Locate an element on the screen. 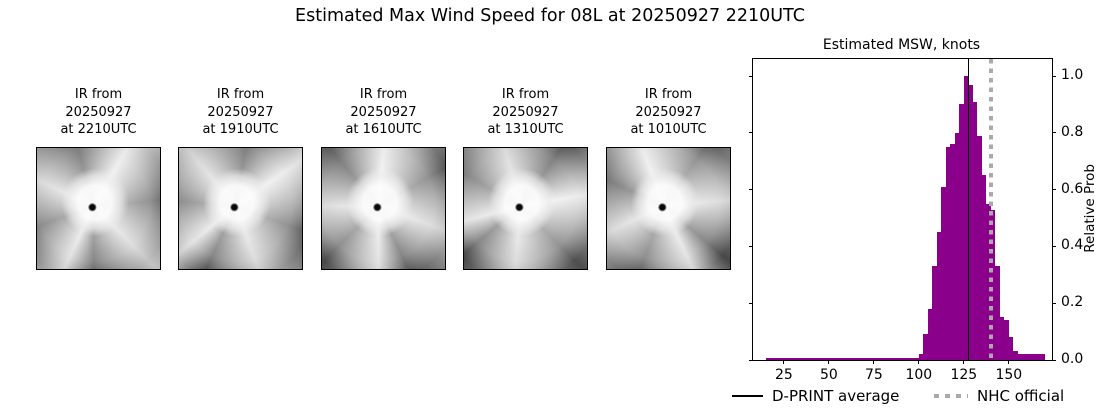  y-tick-label: 0.4 is located at coordinates (1072, 245).